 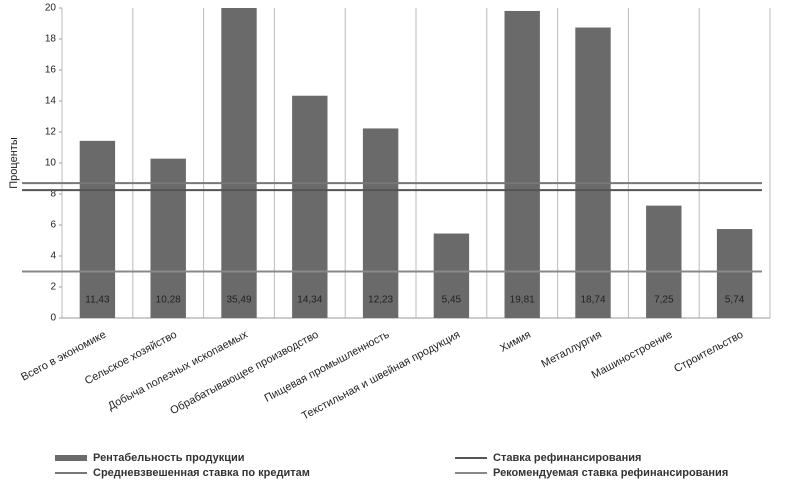 I want to click on data-label: 7,25, so click(x=664, y=300).